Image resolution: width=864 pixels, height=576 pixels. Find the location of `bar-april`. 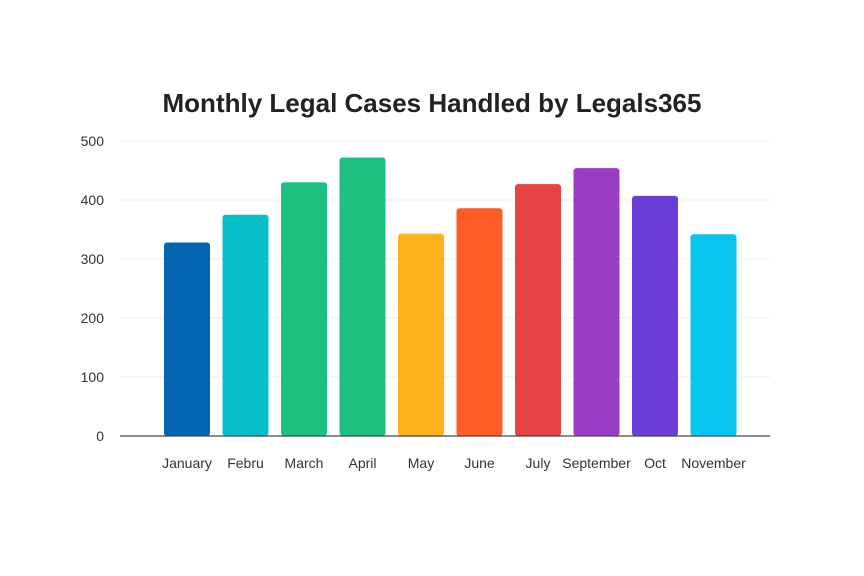

bar-april is located at coordinates (362, 296).